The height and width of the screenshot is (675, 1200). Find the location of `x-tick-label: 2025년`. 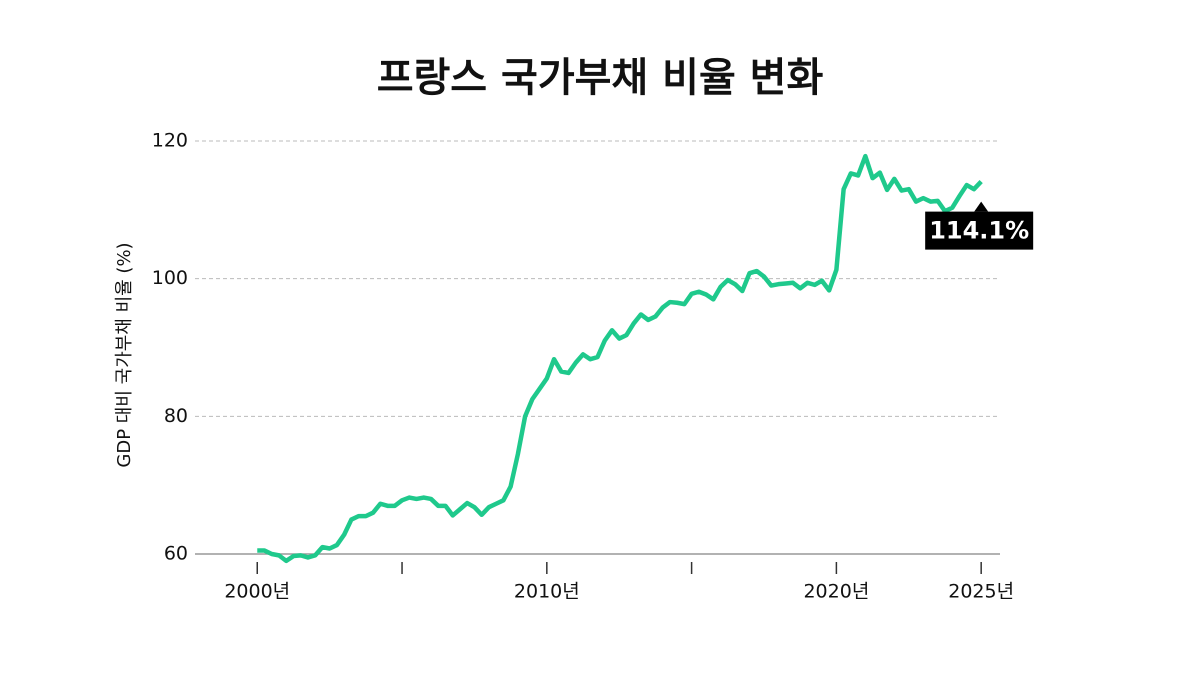

x-tick-label: 2025년 is located at coordinates (981, 592).